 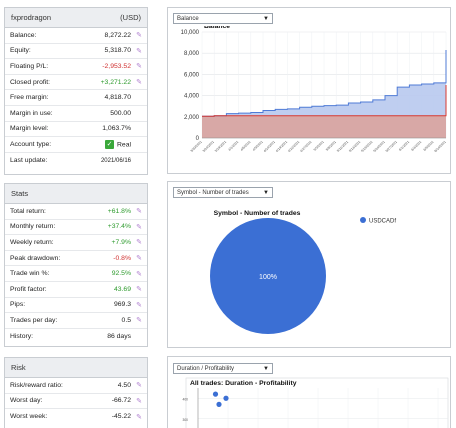 What do you see at coordinates (188, 18) in the screenshot?
I see `balance-dropdown-label: Balance` at bounding box center [188, 18].